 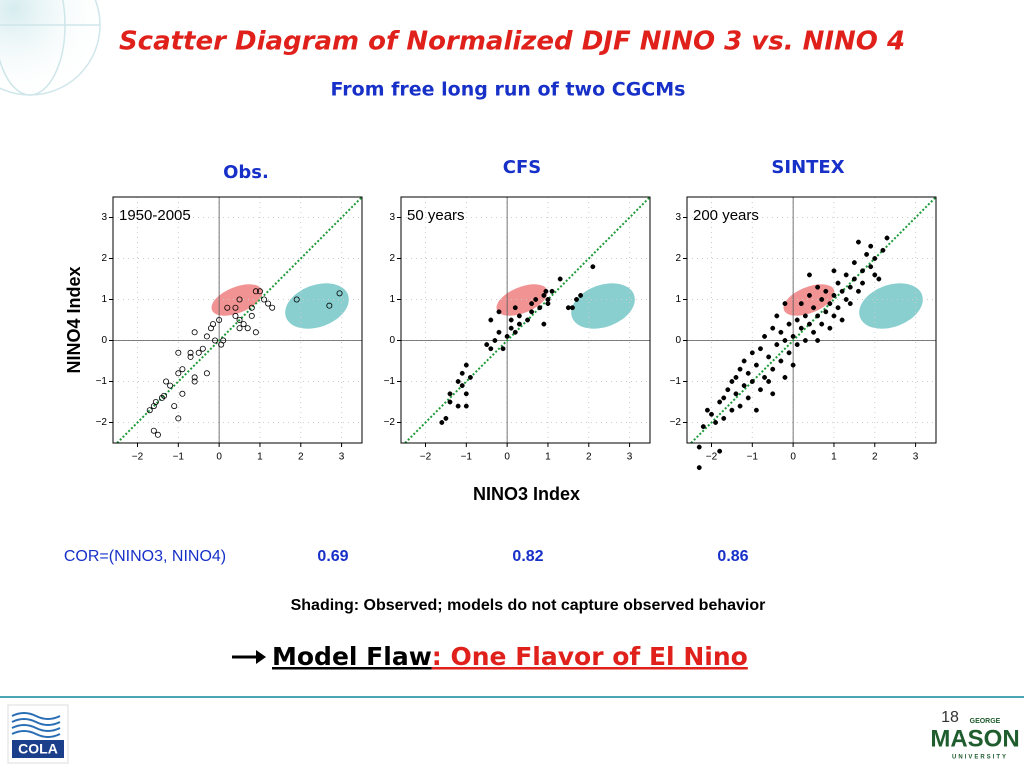 I want to click on globe-lines, so click(x=50, y=48).